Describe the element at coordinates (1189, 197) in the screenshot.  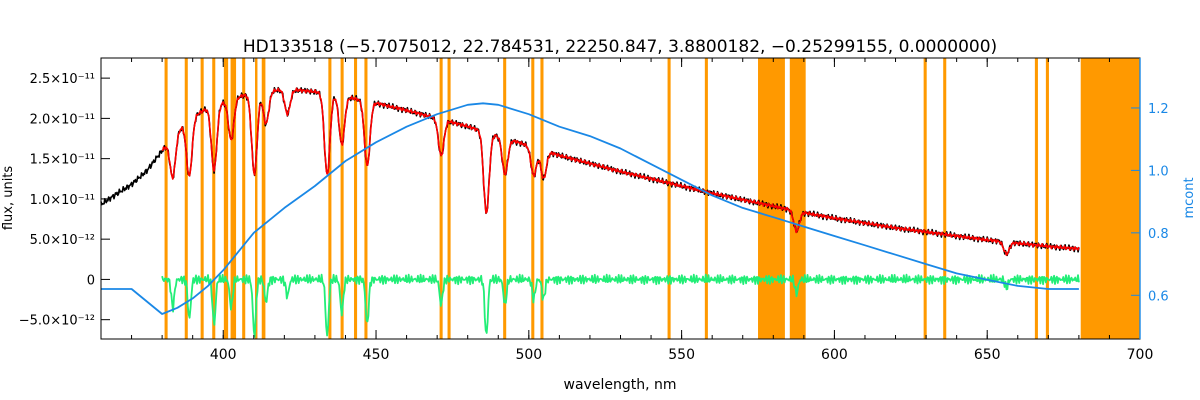
I see `y-axis-label-right: mcont` at that location.